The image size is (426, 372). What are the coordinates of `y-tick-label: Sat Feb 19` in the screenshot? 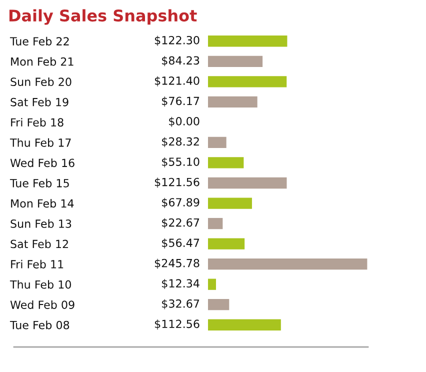 It's located at (39, 102).